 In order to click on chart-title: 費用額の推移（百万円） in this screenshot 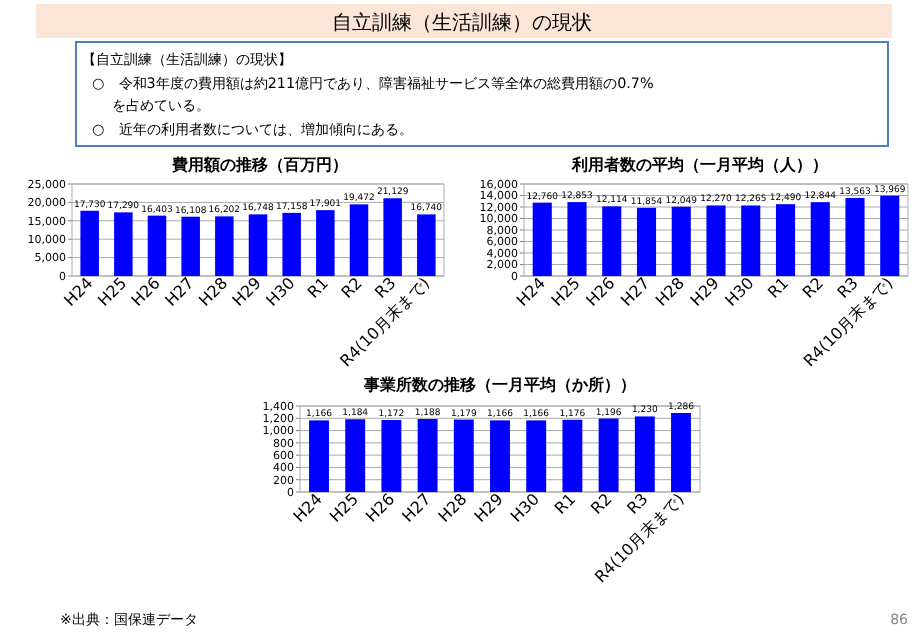, I will do `click(259, 165)`.